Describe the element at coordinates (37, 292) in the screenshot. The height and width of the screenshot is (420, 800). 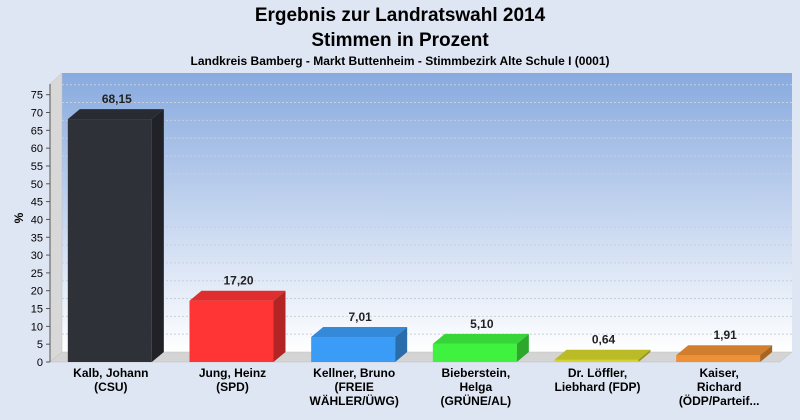
I see `y-tick-label: 20` at that location.